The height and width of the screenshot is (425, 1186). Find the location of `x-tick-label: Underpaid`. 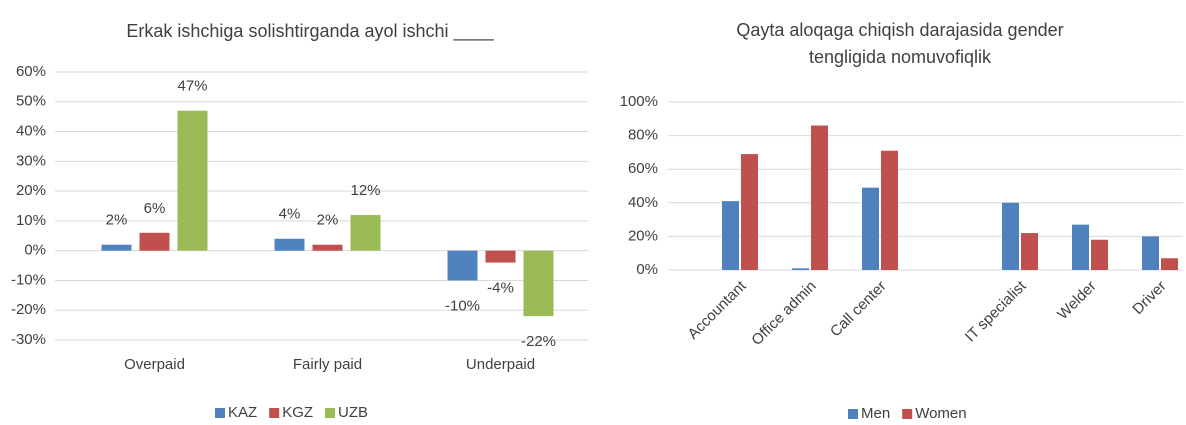

x-tick-label: Underpaid is located at coordinates (500, 364).